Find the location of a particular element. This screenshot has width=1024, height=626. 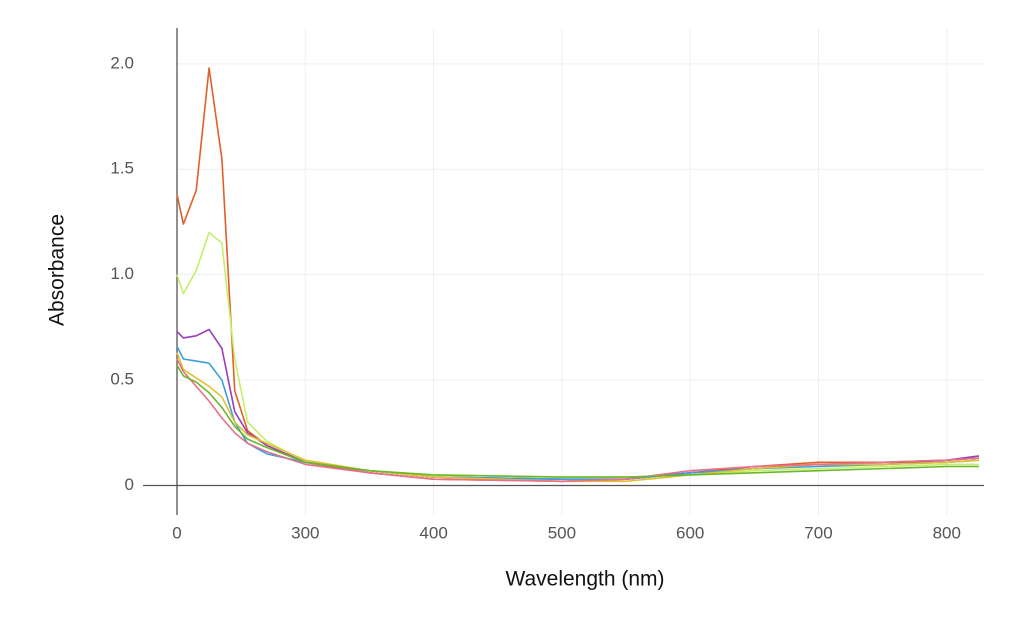

y-axis-title: Absorbance is located at coordinates (57, 270).